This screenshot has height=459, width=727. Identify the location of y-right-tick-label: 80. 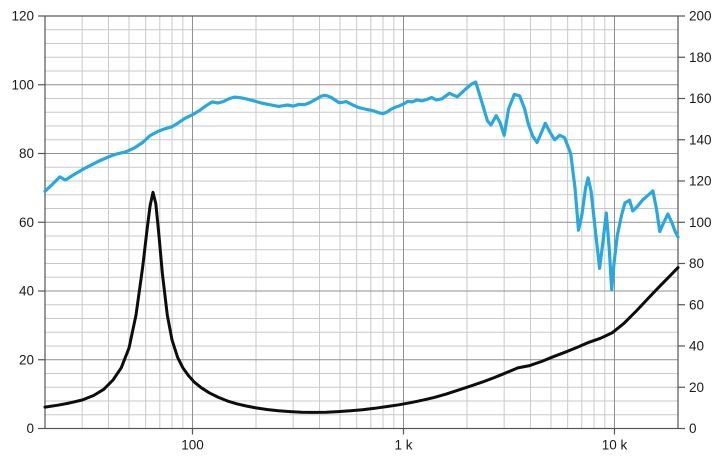
(696, 263).